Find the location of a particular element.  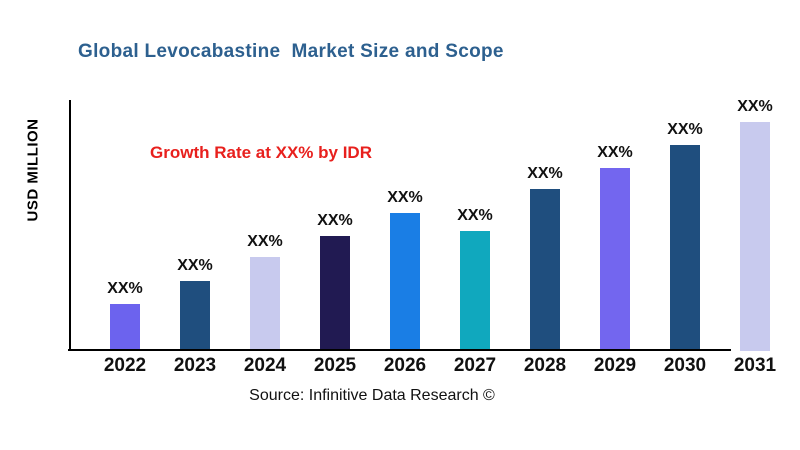

x-axis-line is located at coordinates (399, 350).